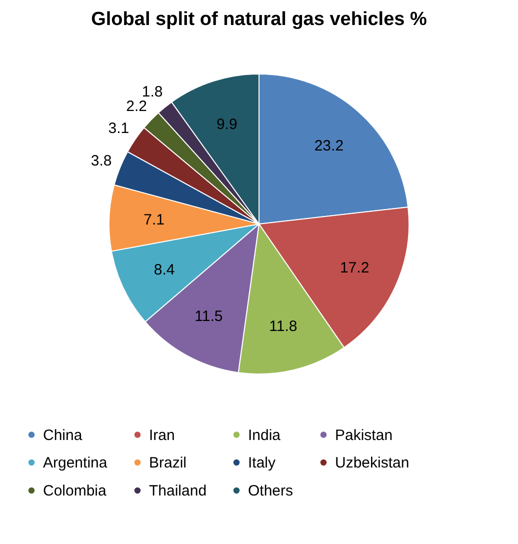  What do you see at coordinates (259, 19) in the screenshot?
I see `chart-title: Global split of natural gas vehicles %` at bounding box center [259, 19].